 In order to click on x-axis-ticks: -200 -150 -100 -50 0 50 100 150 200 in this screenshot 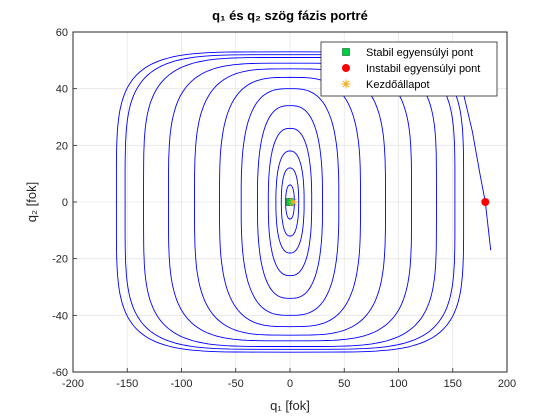, I will do `click(289, 379)`.